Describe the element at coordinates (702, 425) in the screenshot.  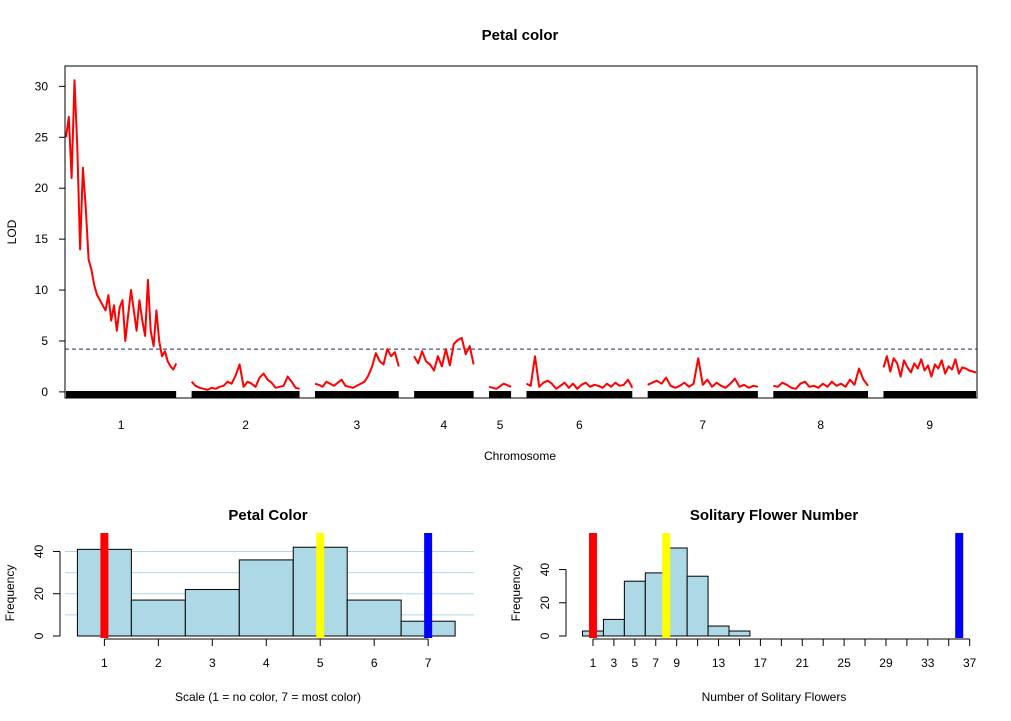
I see `chromosome-tick-label: 7` at that location.